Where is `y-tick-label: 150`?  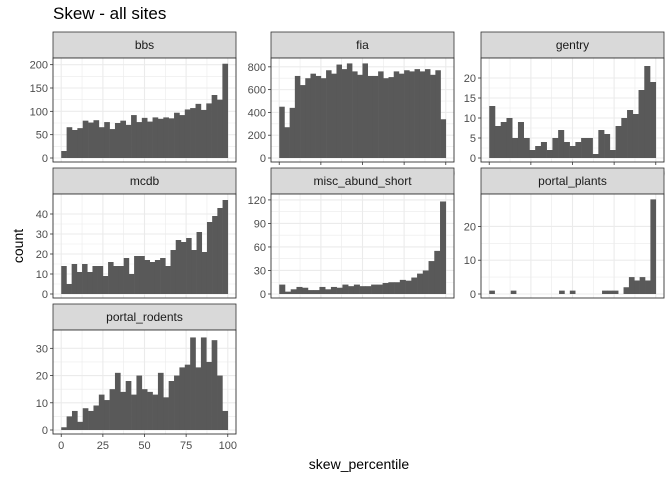 y-tick-label: 150 is located at coordinates (39, 89).